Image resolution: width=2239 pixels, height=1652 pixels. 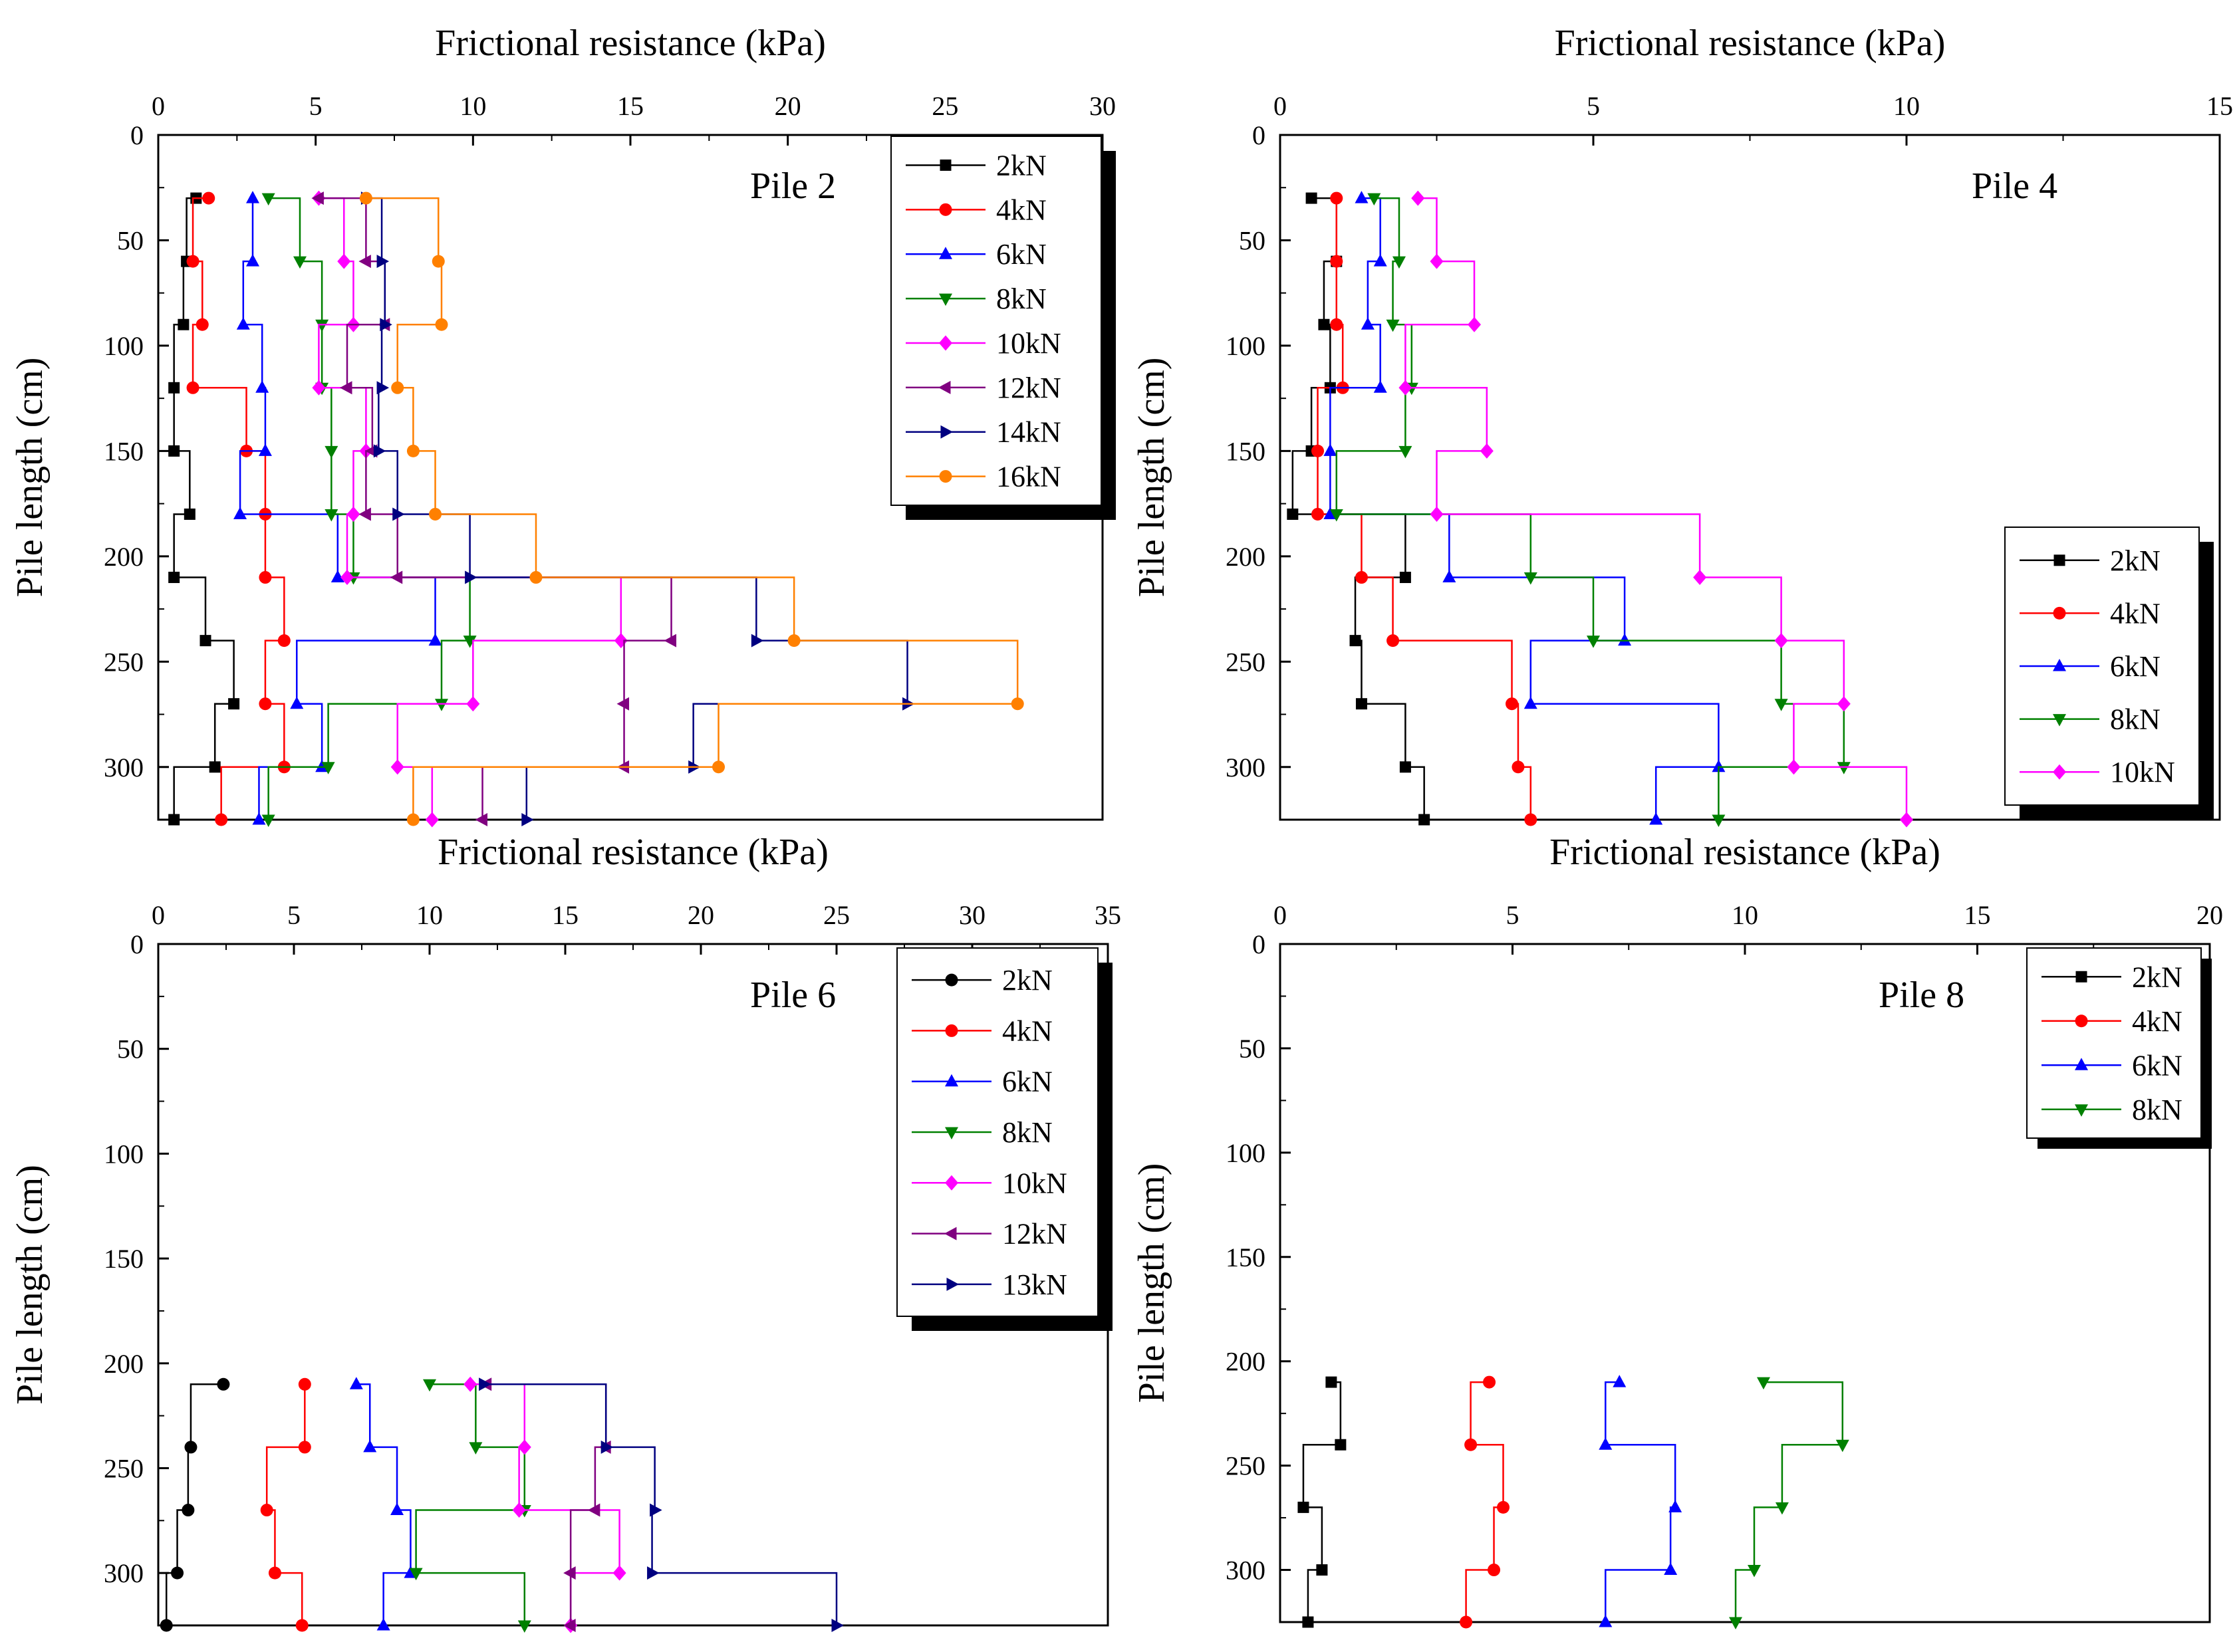 What do you see at coordinates (1245, 662) in the screenshot?
I see `y-tick-label: 250` at bounding box center [1245, 662].